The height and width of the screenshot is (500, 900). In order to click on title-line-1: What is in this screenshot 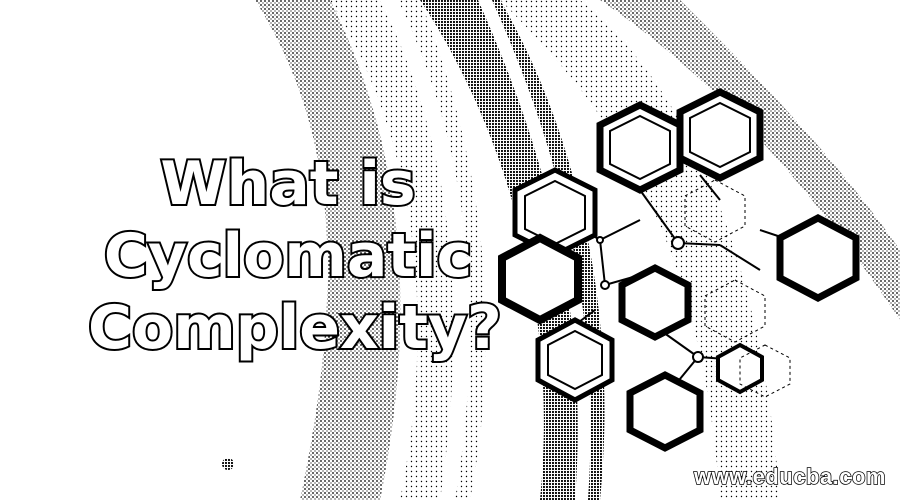, I will do `click(287, 184)`.